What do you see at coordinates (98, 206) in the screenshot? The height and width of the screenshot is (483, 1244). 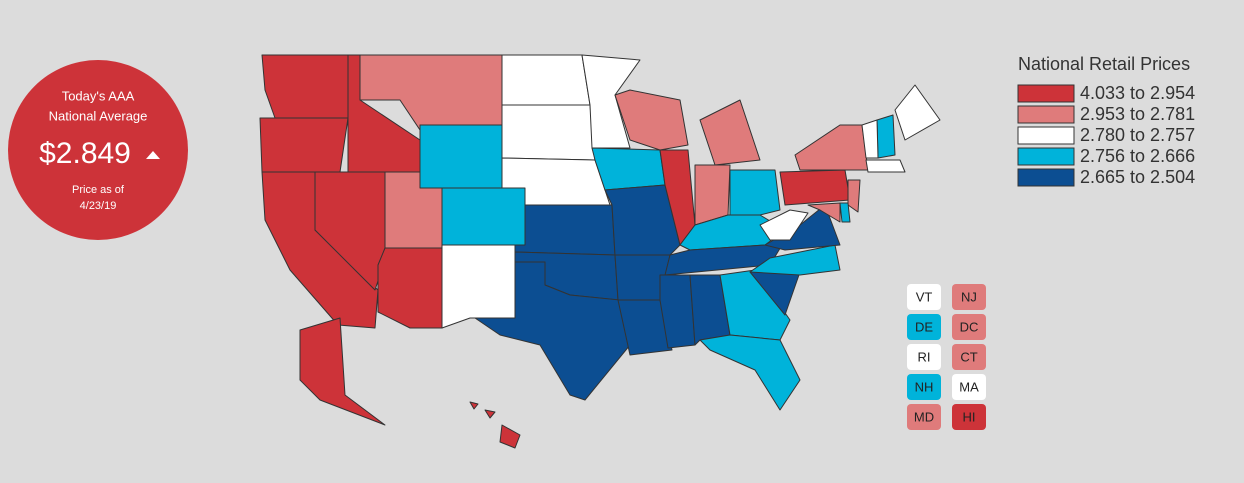 I see `badge-note: 4/23/19` at bounding box center [98, 206].